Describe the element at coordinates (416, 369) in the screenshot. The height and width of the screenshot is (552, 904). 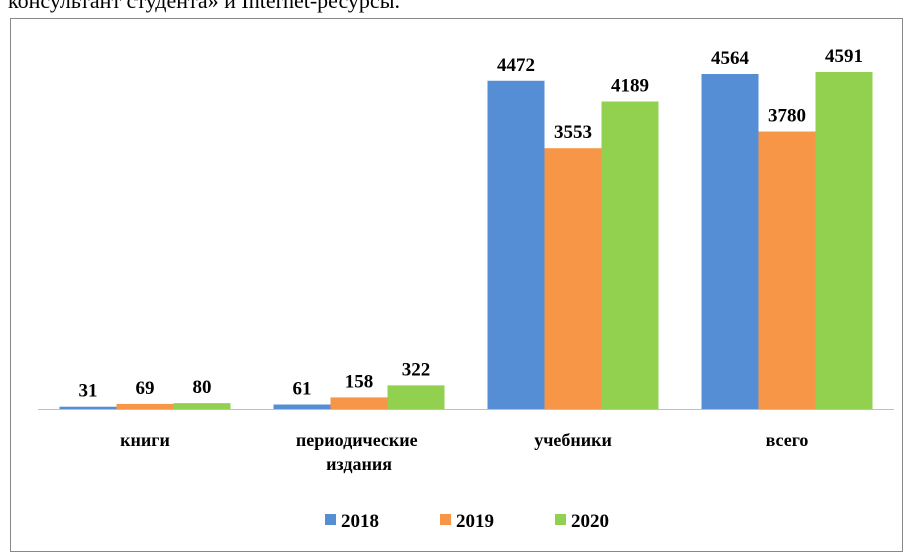
I see `data-label: 322` at that location.